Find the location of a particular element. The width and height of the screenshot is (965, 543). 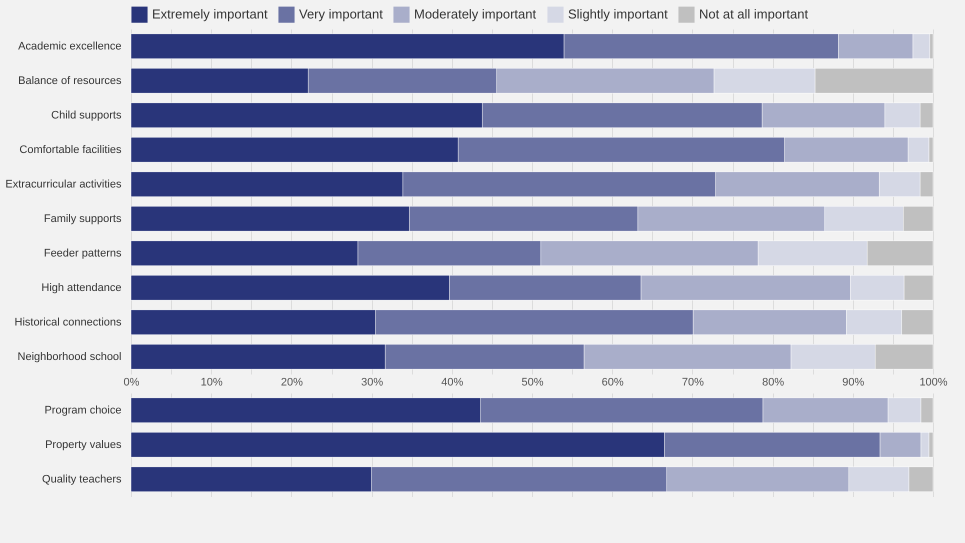

y-tick-label: Historical connections is located at coordinates (68, 322).